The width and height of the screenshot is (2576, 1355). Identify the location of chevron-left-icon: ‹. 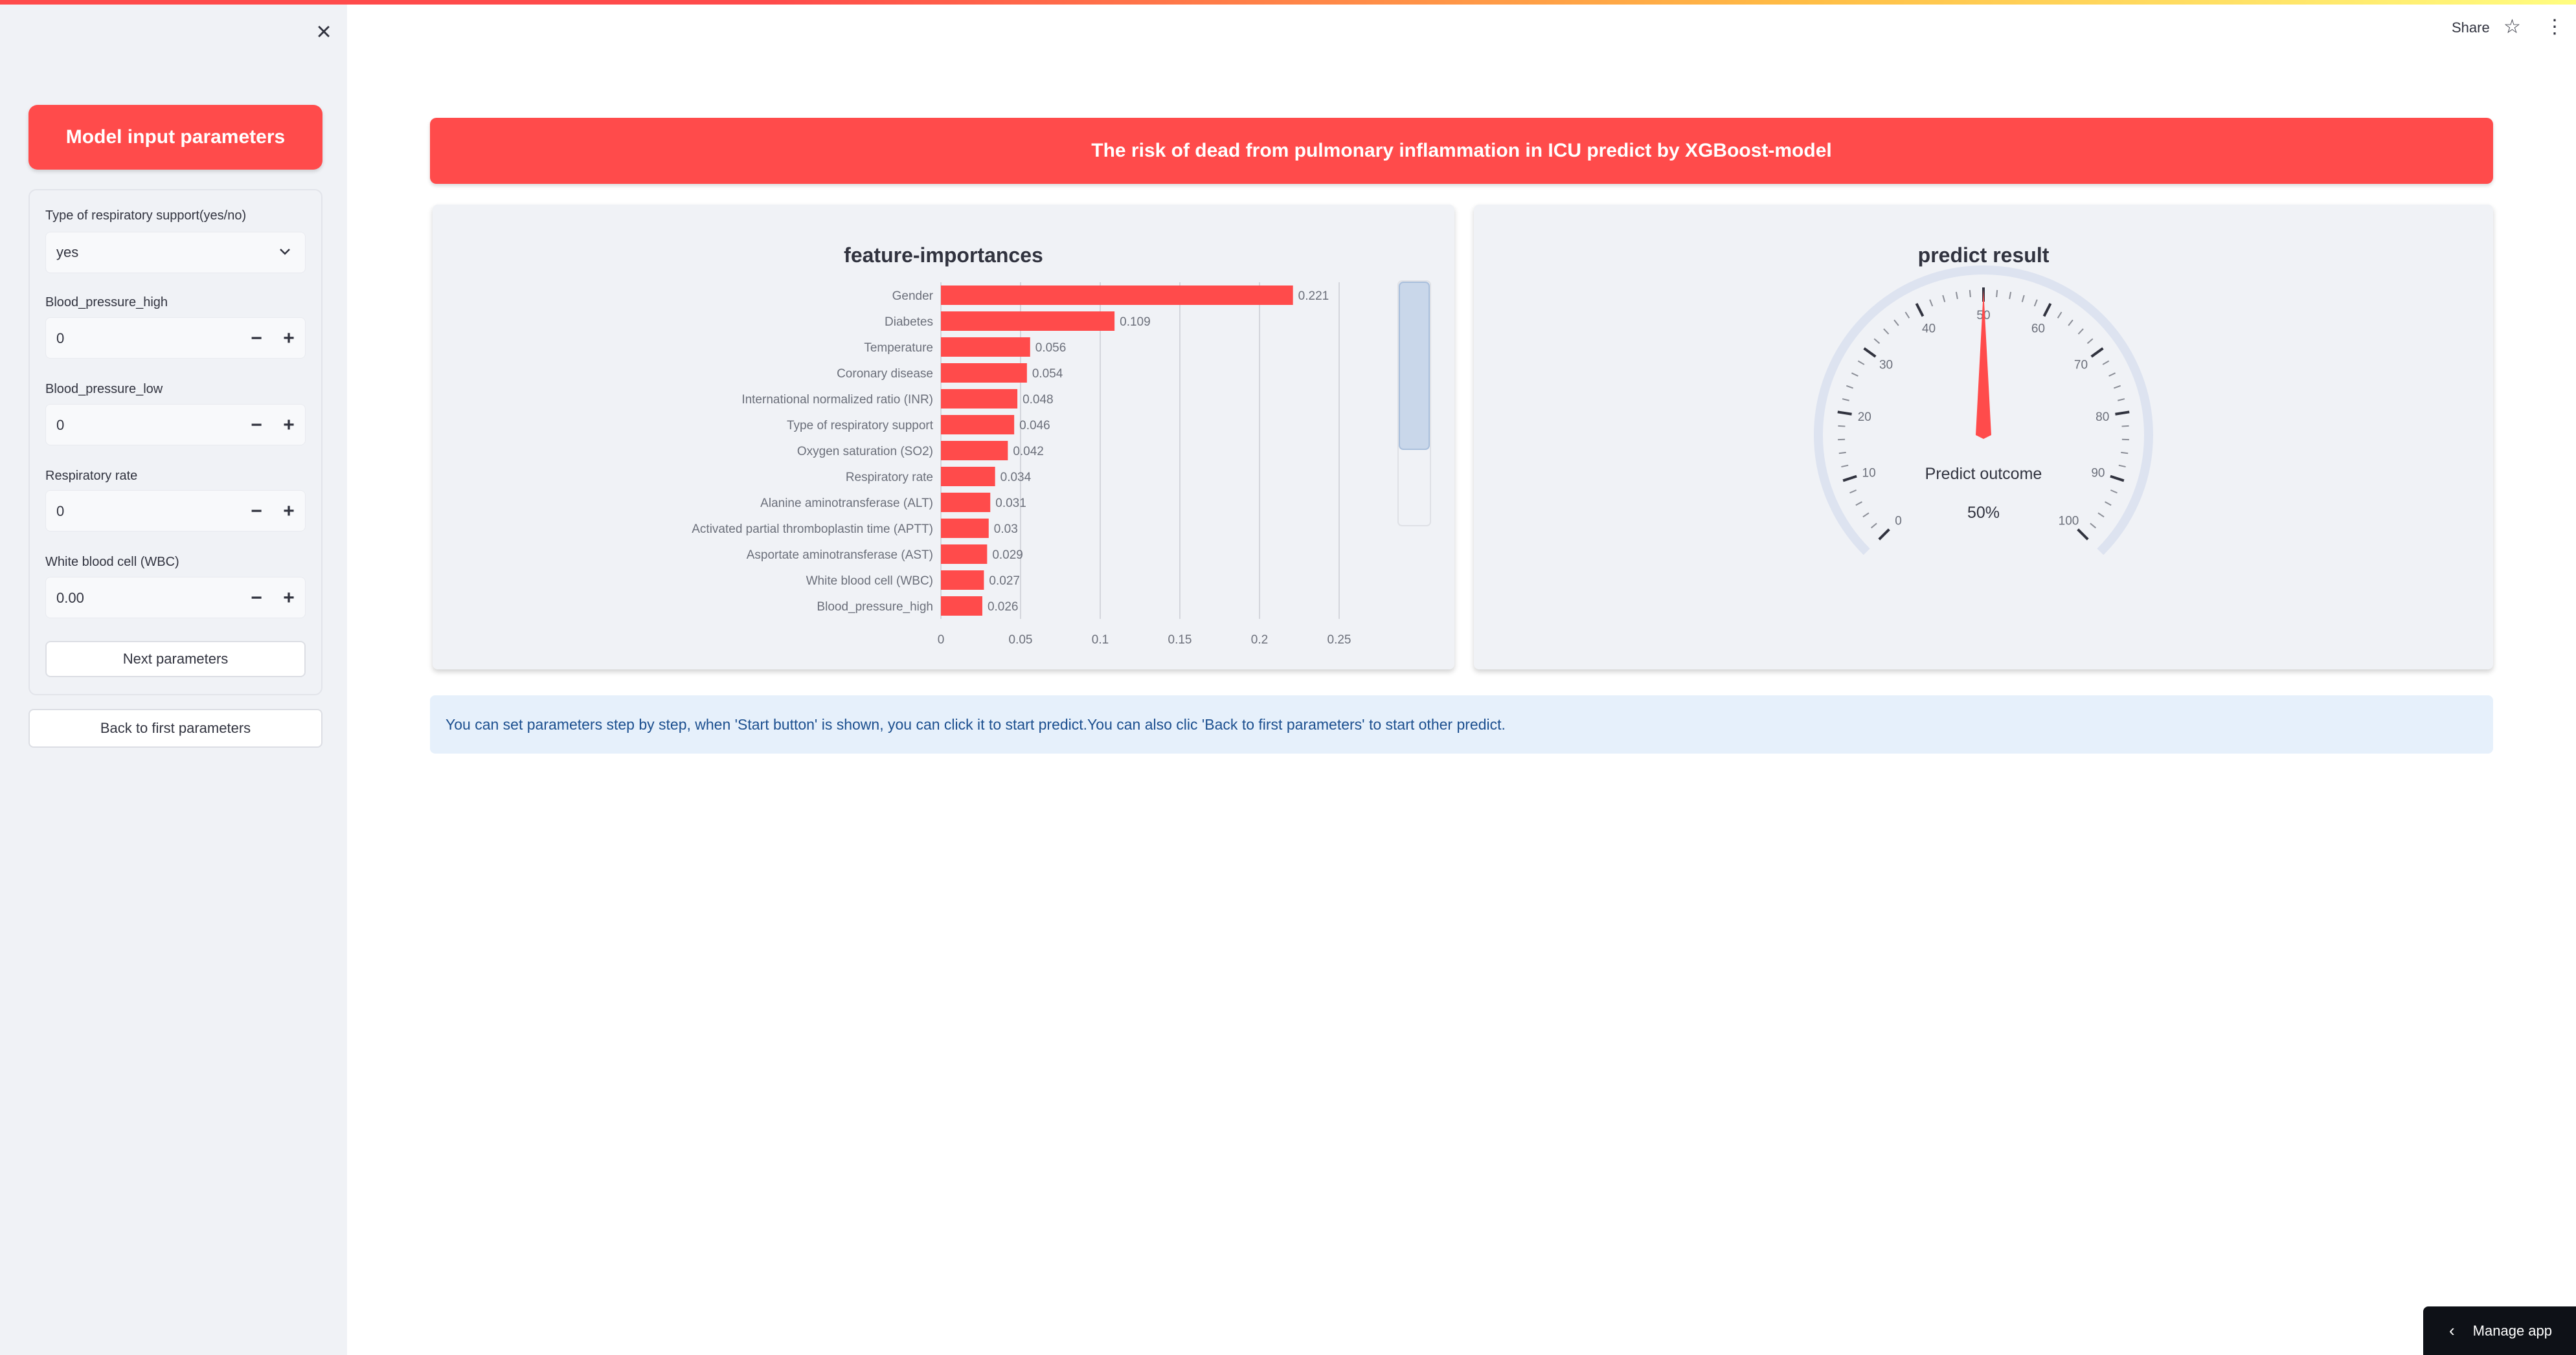
(2452, 1330).